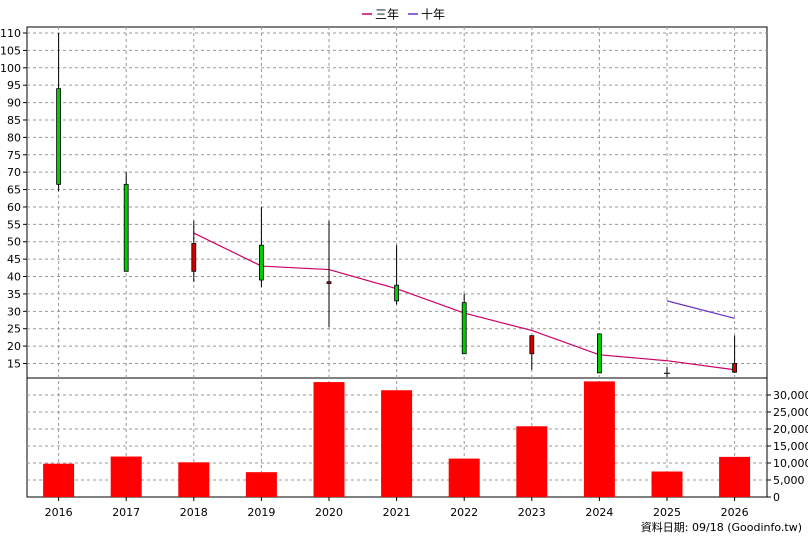 The width and height of the screenshot is (808, 544). Describe the element at coordinates (397, 512) in the screenshot. I see `x-tick-label: 2021` at that location.